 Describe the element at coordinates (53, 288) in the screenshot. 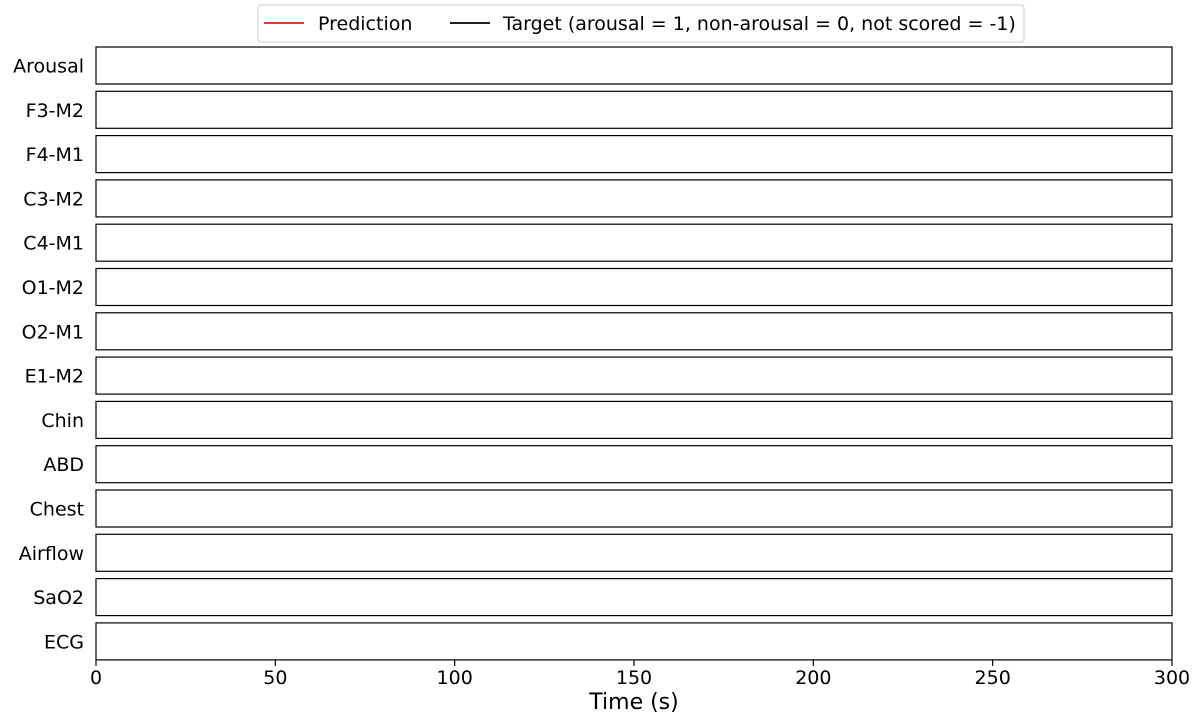

I see `panel-label: O1-M2` at that location.